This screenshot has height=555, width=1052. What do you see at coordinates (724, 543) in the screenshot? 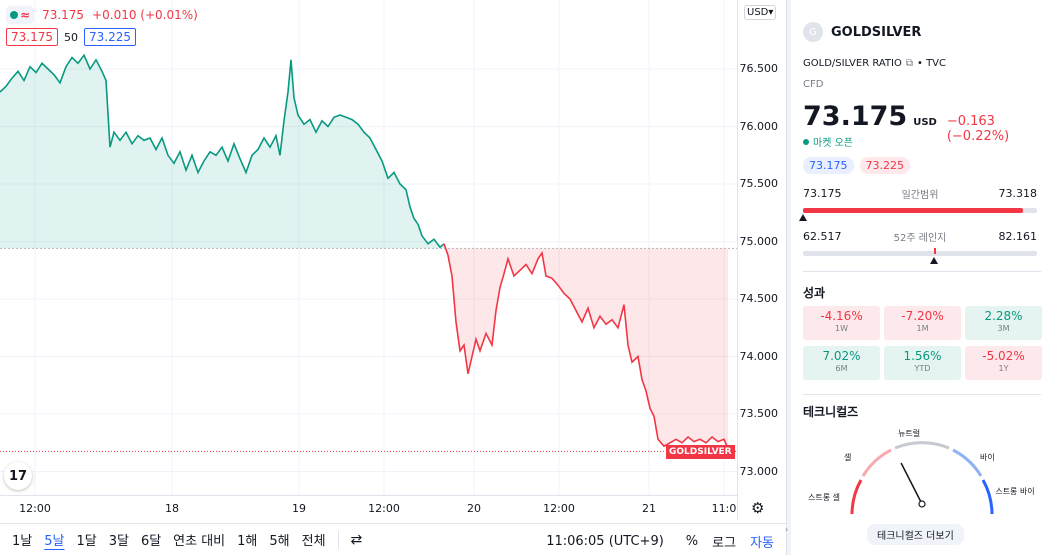
I see `log-toggle: 로그` at bounding box center [724, 543].